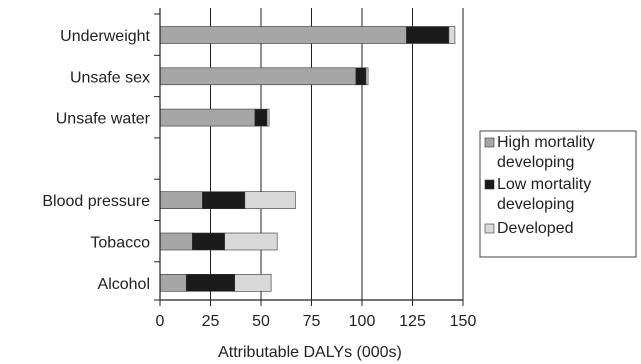 The height and width of the screenshot is (364, 641). I want to click on x-tick-label: 25, so click(211, 321).